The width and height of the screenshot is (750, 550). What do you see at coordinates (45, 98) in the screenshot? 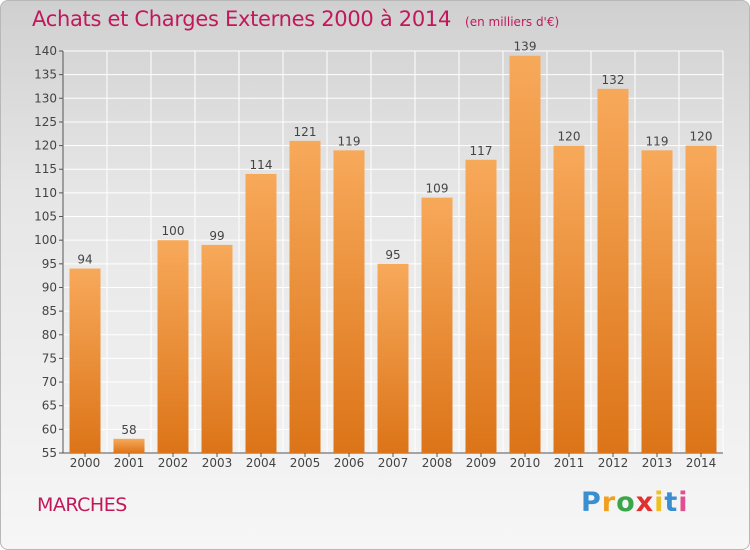
I see `y-tick-label: 130` at bounding box center [45, 98].